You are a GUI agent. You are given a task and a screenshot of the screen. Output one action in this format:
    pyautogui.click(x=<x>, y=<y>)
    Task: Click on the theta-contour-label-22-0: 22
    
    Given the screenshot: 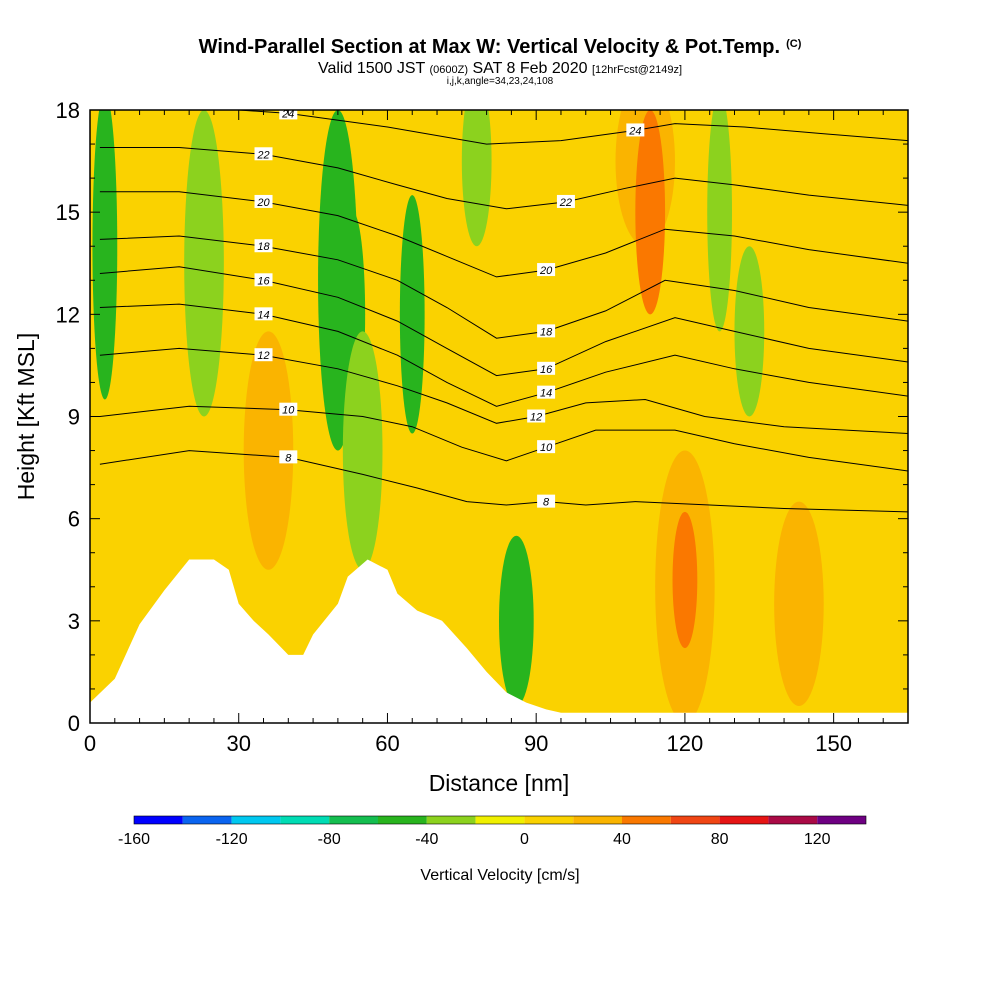 What is the action you would take?
    pyautogui.click(x=263, y=154)
    